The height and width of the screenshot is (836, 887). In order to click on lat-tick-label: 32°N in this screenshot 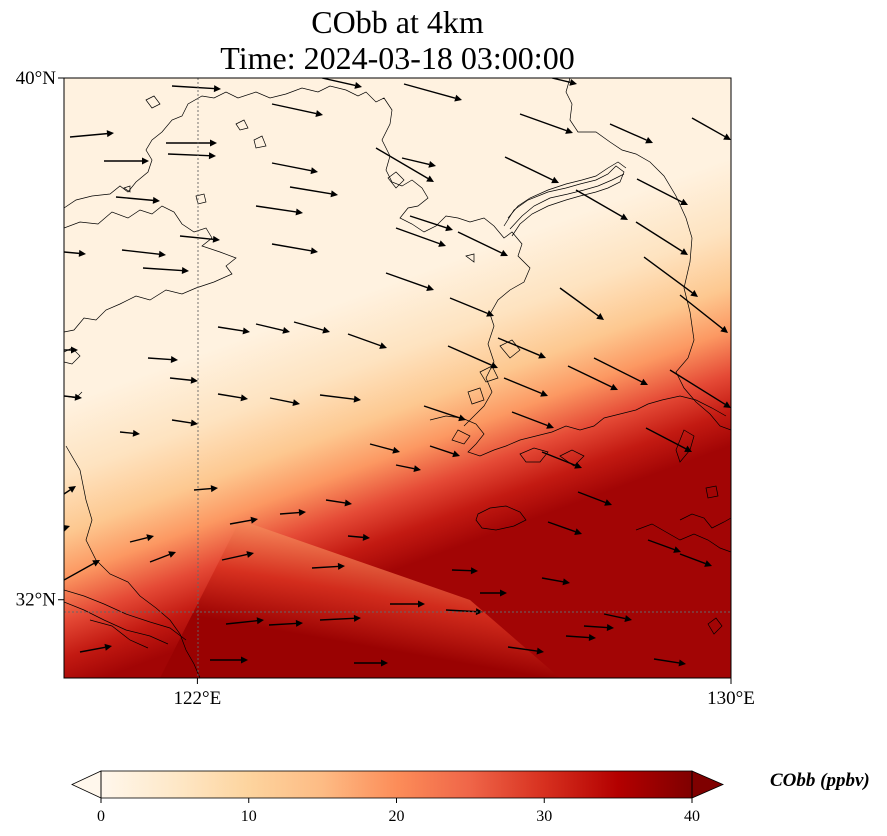, I will do `click(36, 600)`.